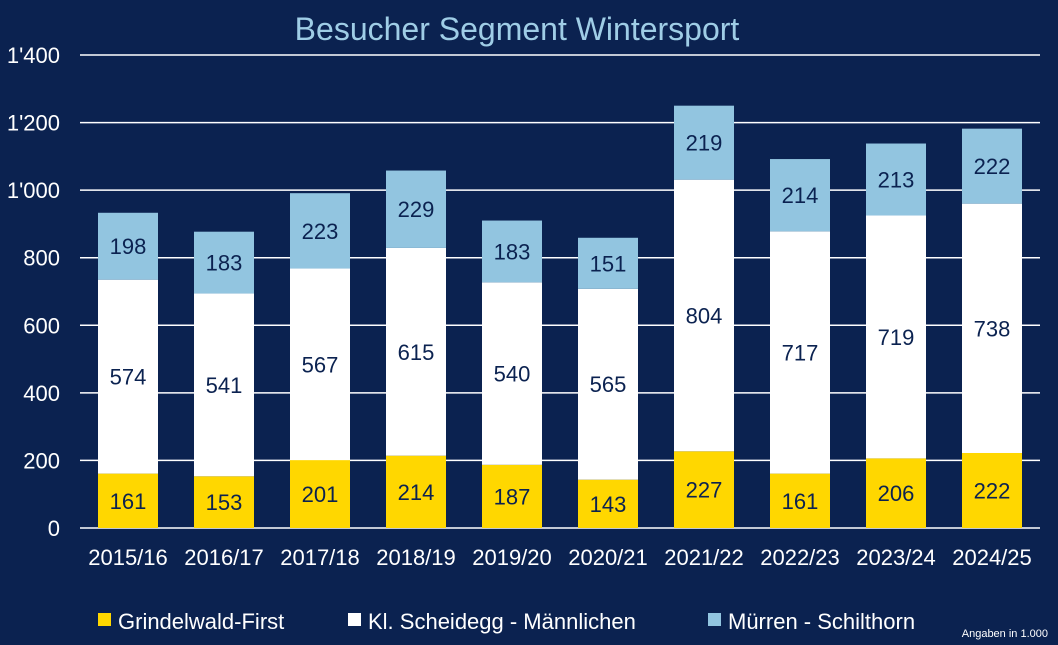 This screenshot has height=645, width=1058. Describe the element at coordinates (33, 123) in the screenshot. I see `y-tick-label: 1'200` at that location.